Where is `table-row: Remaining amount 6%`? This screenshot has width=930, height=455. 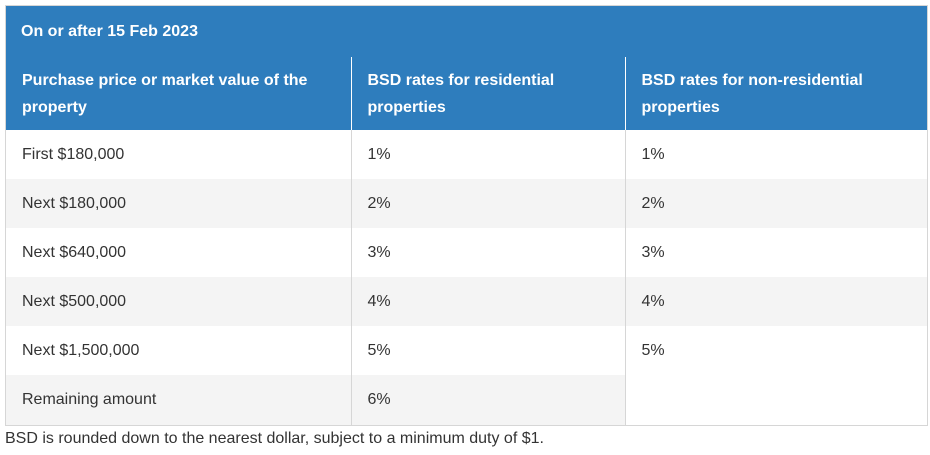 table-row: Remaining amount 6% is located at coordinates (466, 400).